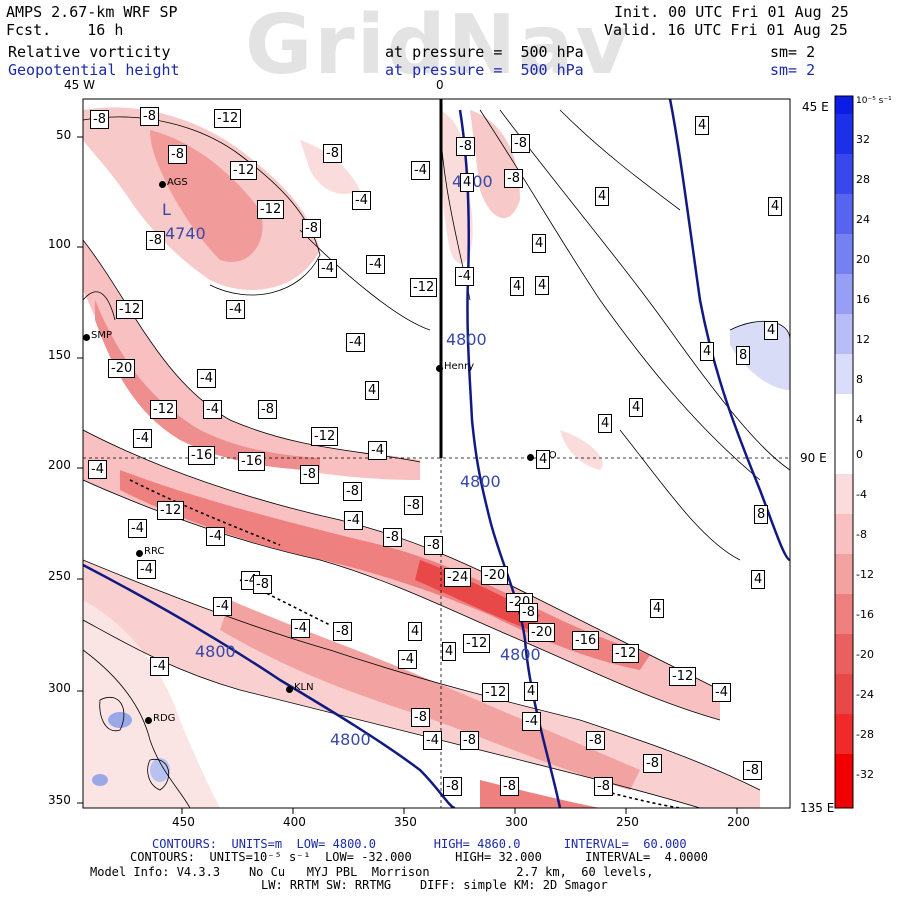 The image size is (900, 900). Describe the element at coordinates (815, 107) in the screenshot. I see `right-label-45e: 45 E` at that location.